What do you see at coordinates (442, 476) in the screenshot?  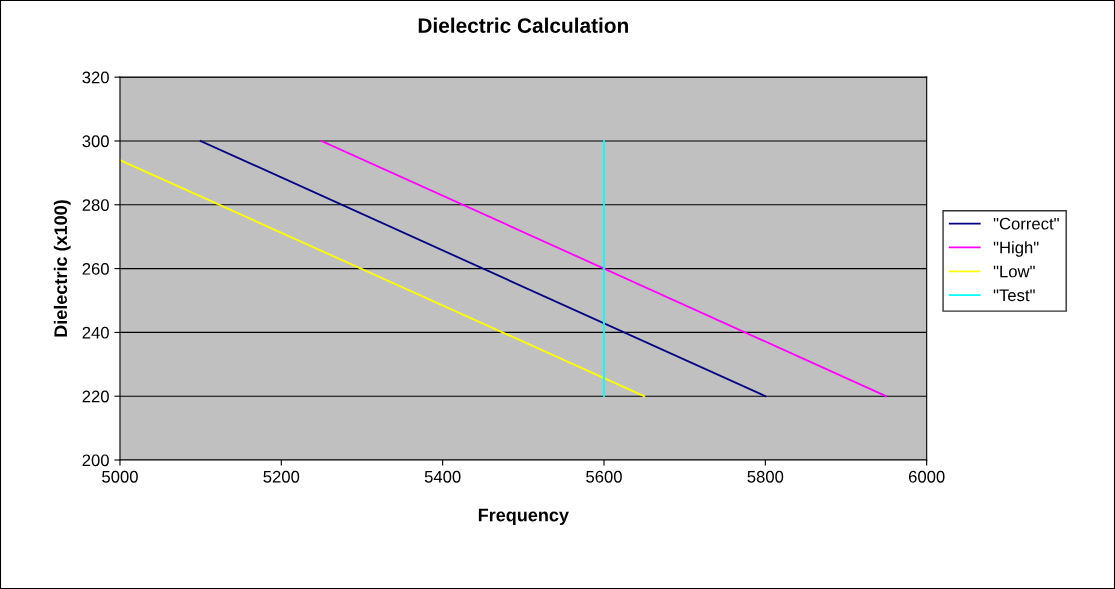 I see `x-tick-label: 5400` at bounding box center [442, 476].